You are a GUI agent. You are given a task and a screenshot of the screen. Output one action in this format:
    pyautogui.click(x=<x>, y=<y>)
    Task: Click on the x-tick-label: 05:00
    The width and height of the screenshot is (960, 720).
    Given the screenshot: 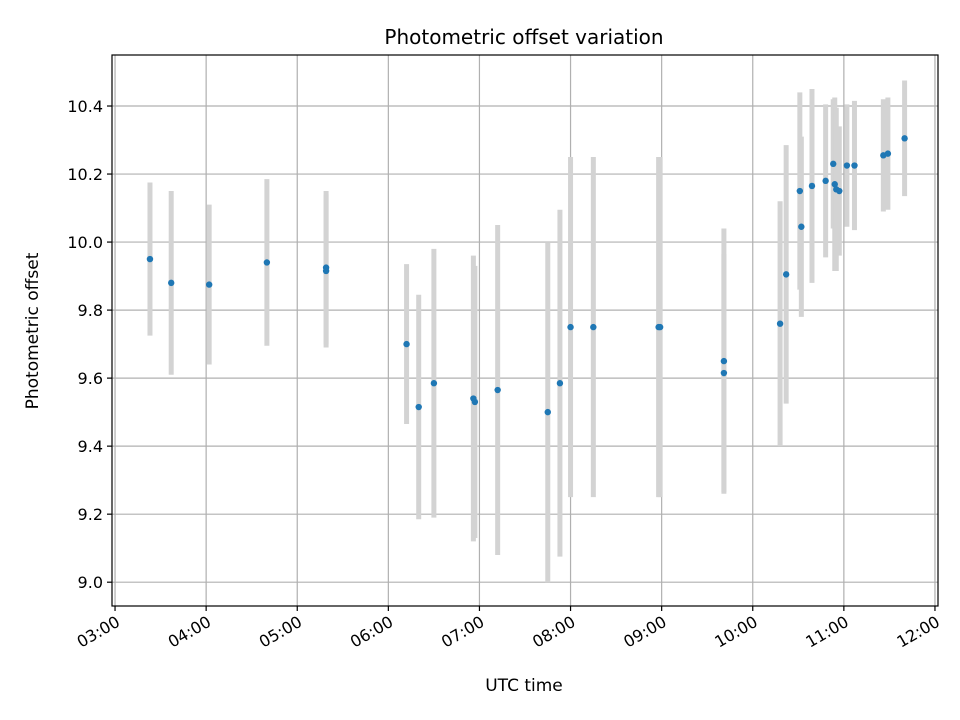 What is the action you would take?
    pyautogui.click(x=280, y=632)
    